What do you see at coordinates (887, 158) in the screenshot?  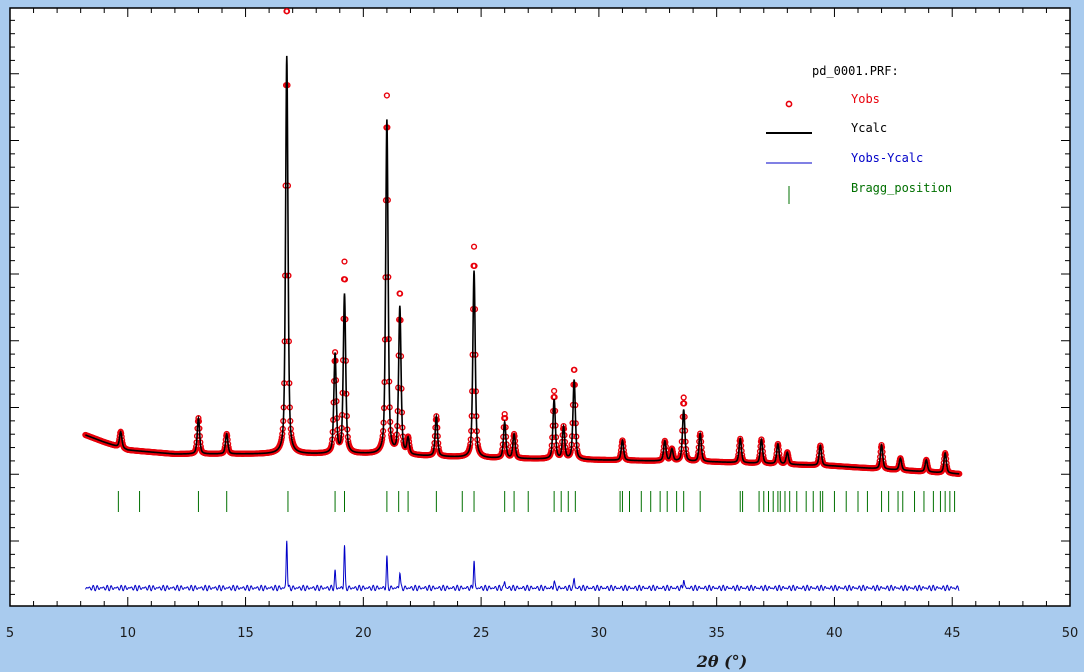 I see `legend-diff-label: Yobs-Ycalc` at bounding box center [887, 158].